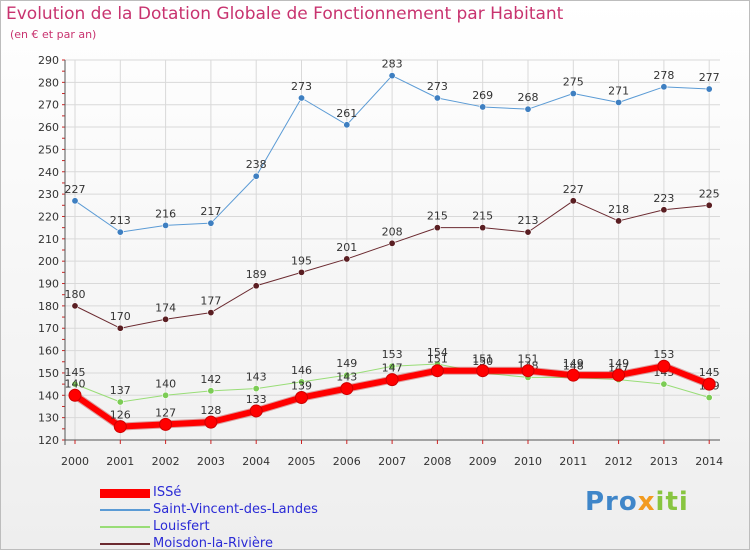 Image resolution: width=750 pixels, height=553 pixels. What do you see at coordinates (48, 418) in the screenshot?
I see `y-tick-label: 130` at bounding box center [48, 418].